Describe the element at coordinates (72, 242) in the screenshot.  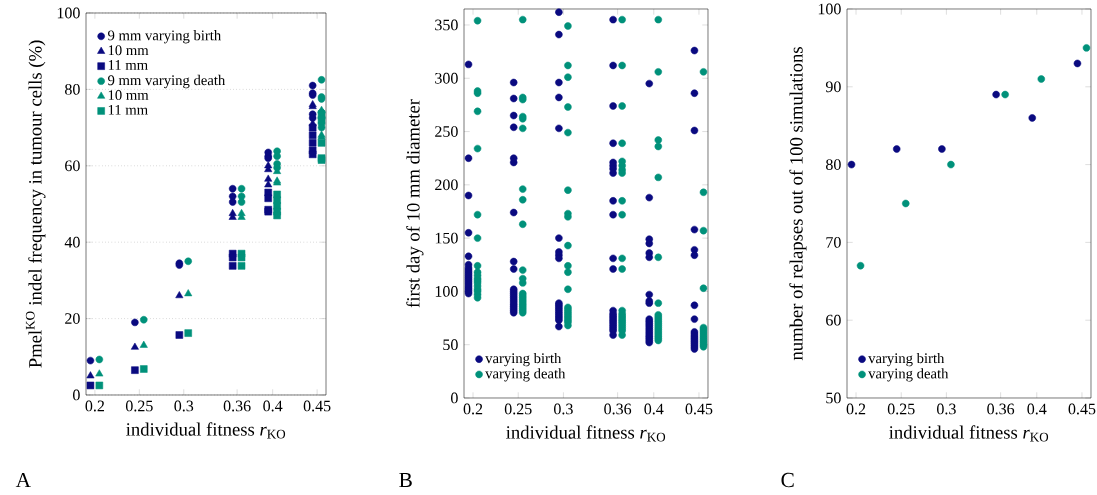
I see `y-tick-label: 40` at that location.